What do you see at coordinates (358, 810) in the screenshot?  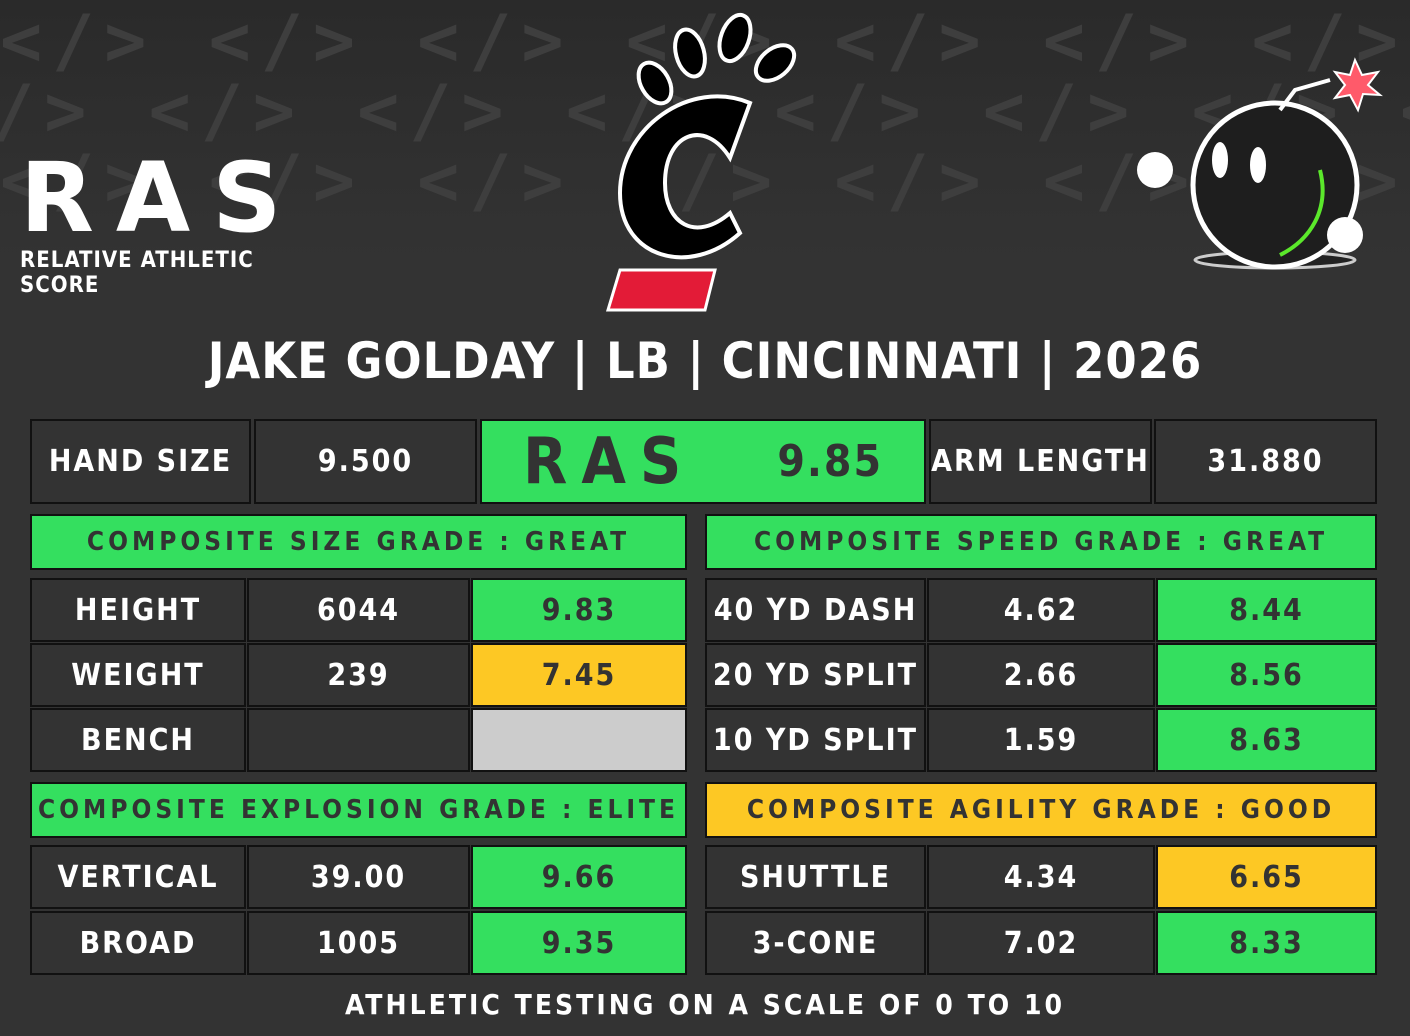 I see `explosion-grade-header: COMPOSITE EXPLOSION GRADE : ELITE` at bounding box center [358, 810].